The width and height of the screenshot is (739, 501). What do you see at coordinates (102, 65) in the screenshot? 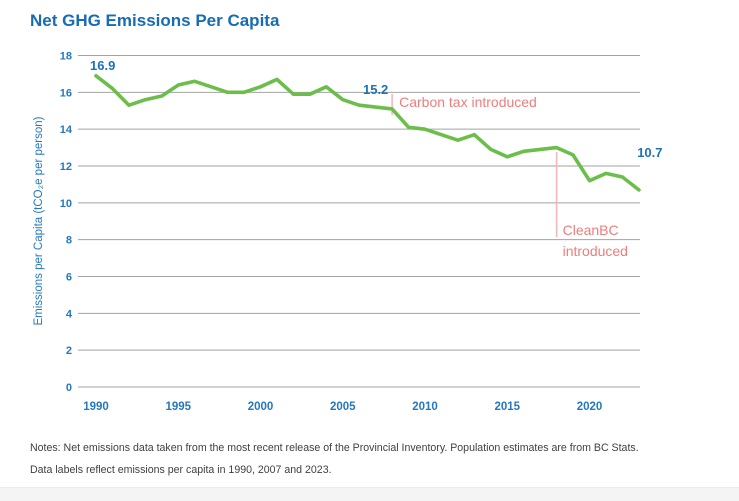
I see `data-label-1990: 16.9` at bounding box center [102, 65].